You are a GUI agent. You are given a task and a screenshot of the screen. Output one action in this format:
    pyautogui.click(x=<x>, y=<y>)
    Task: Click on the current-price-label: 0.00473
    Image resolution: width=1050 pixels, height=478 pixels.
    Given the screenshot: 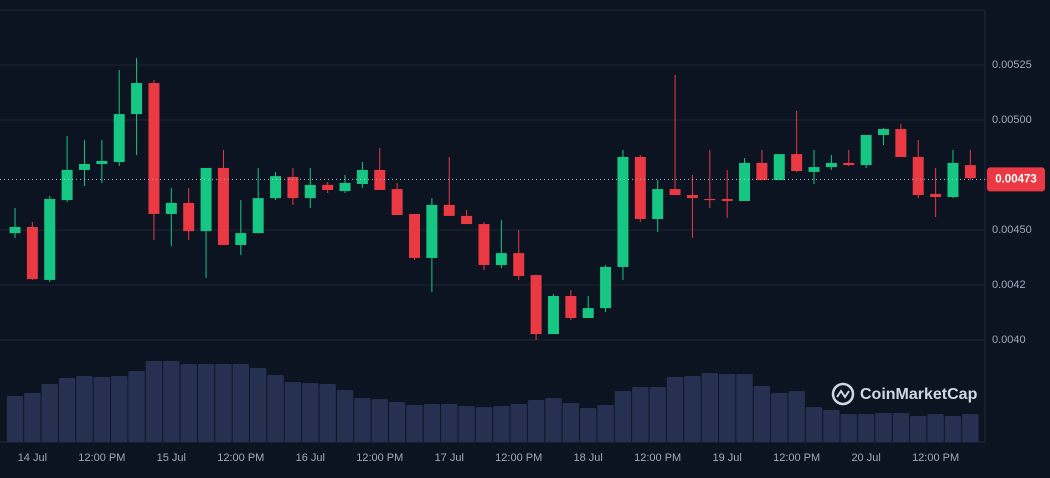 What is the action you would take?
    pyautogui.click(x=1016, y=179)
    